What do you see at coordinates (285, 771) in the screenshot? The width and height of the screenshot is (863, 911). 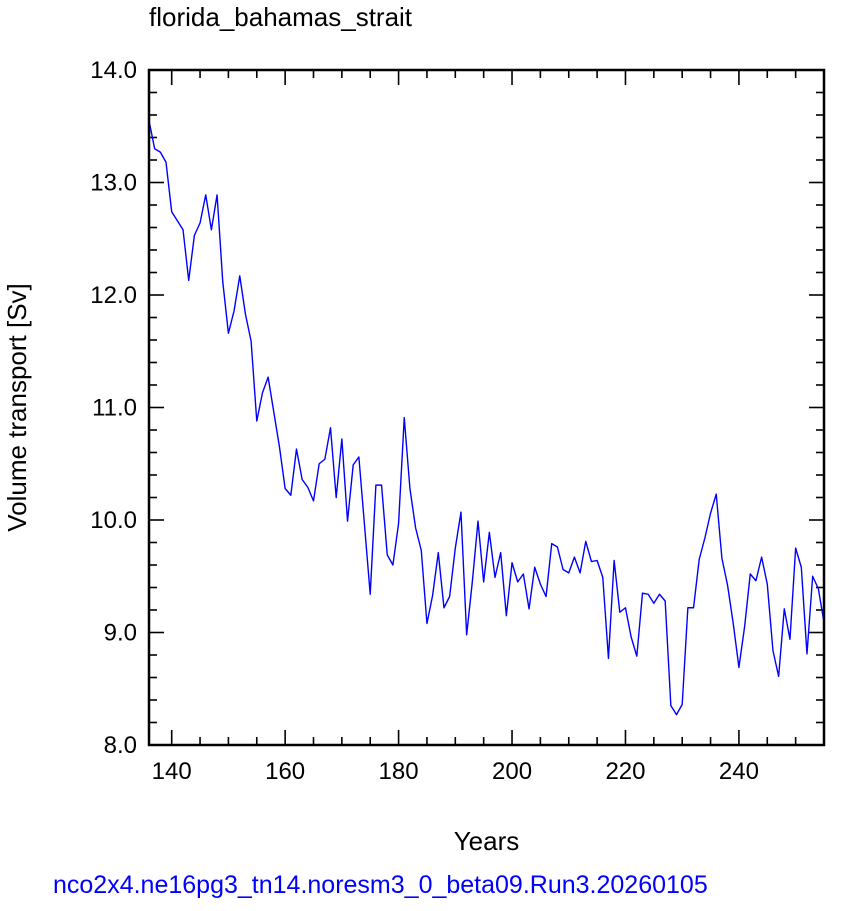 I see `x-tick-label: 160` at bounding box center [285, 771].